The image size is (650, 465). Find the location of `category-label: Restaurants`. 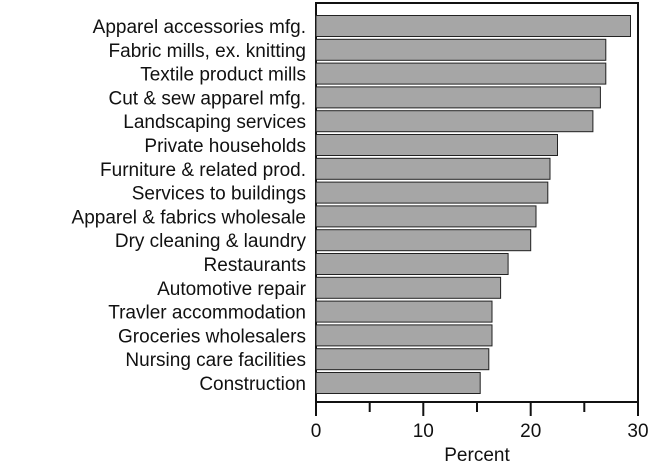

category-label: Restaurants is located at coordinates (255, 265).